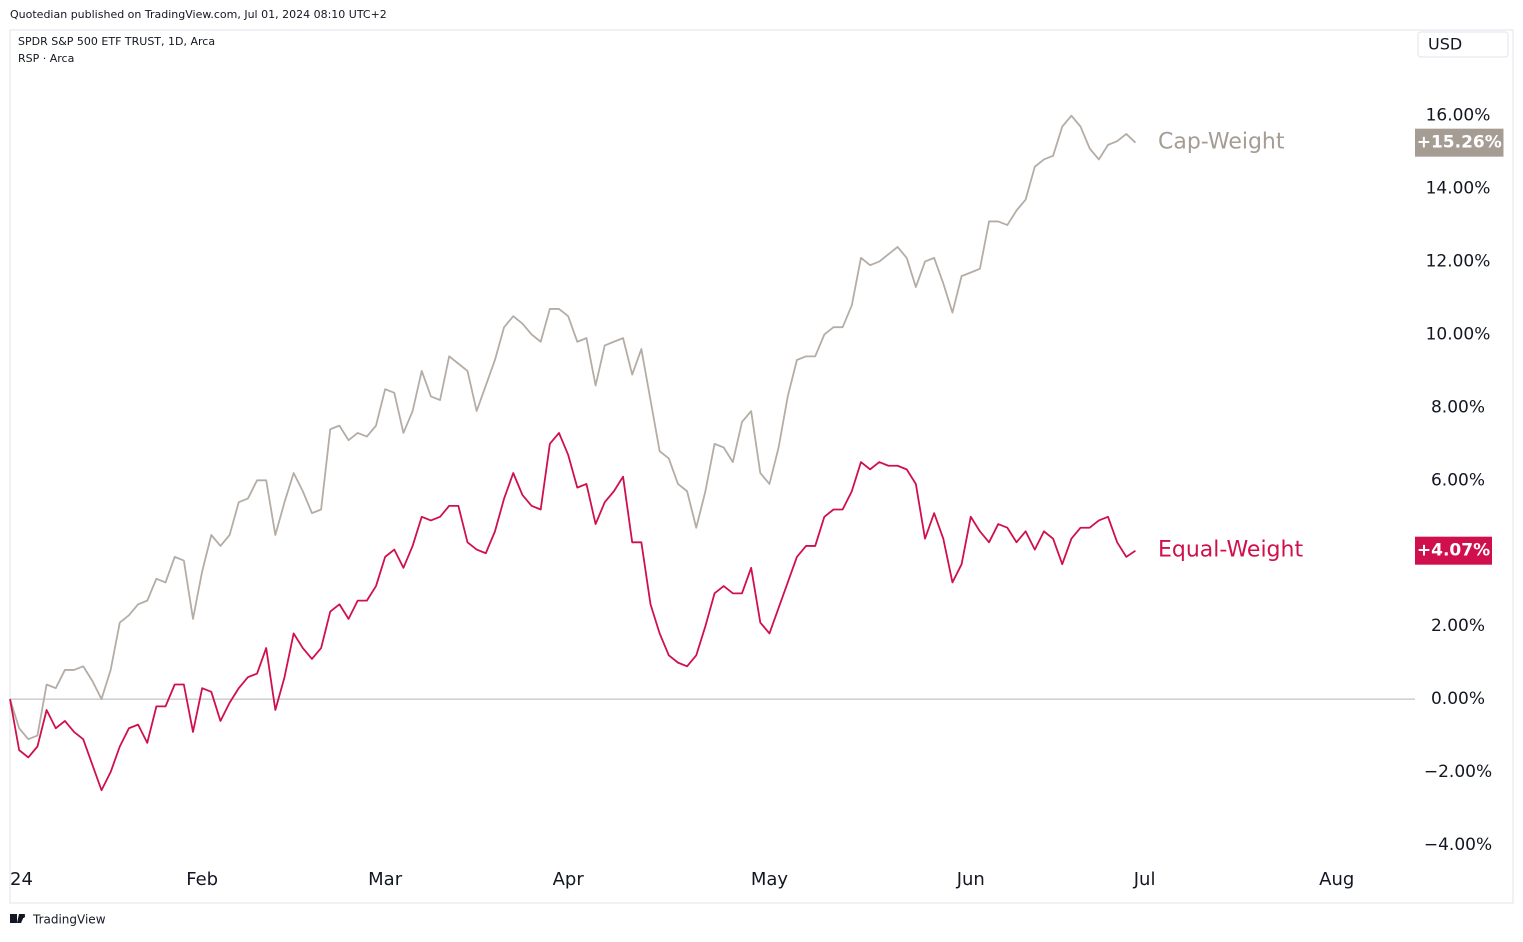 Image resolution: width=1523 pixels, height=942 pixels. I want to click on y-tick-label: −4.00%, so click(1458, 845).